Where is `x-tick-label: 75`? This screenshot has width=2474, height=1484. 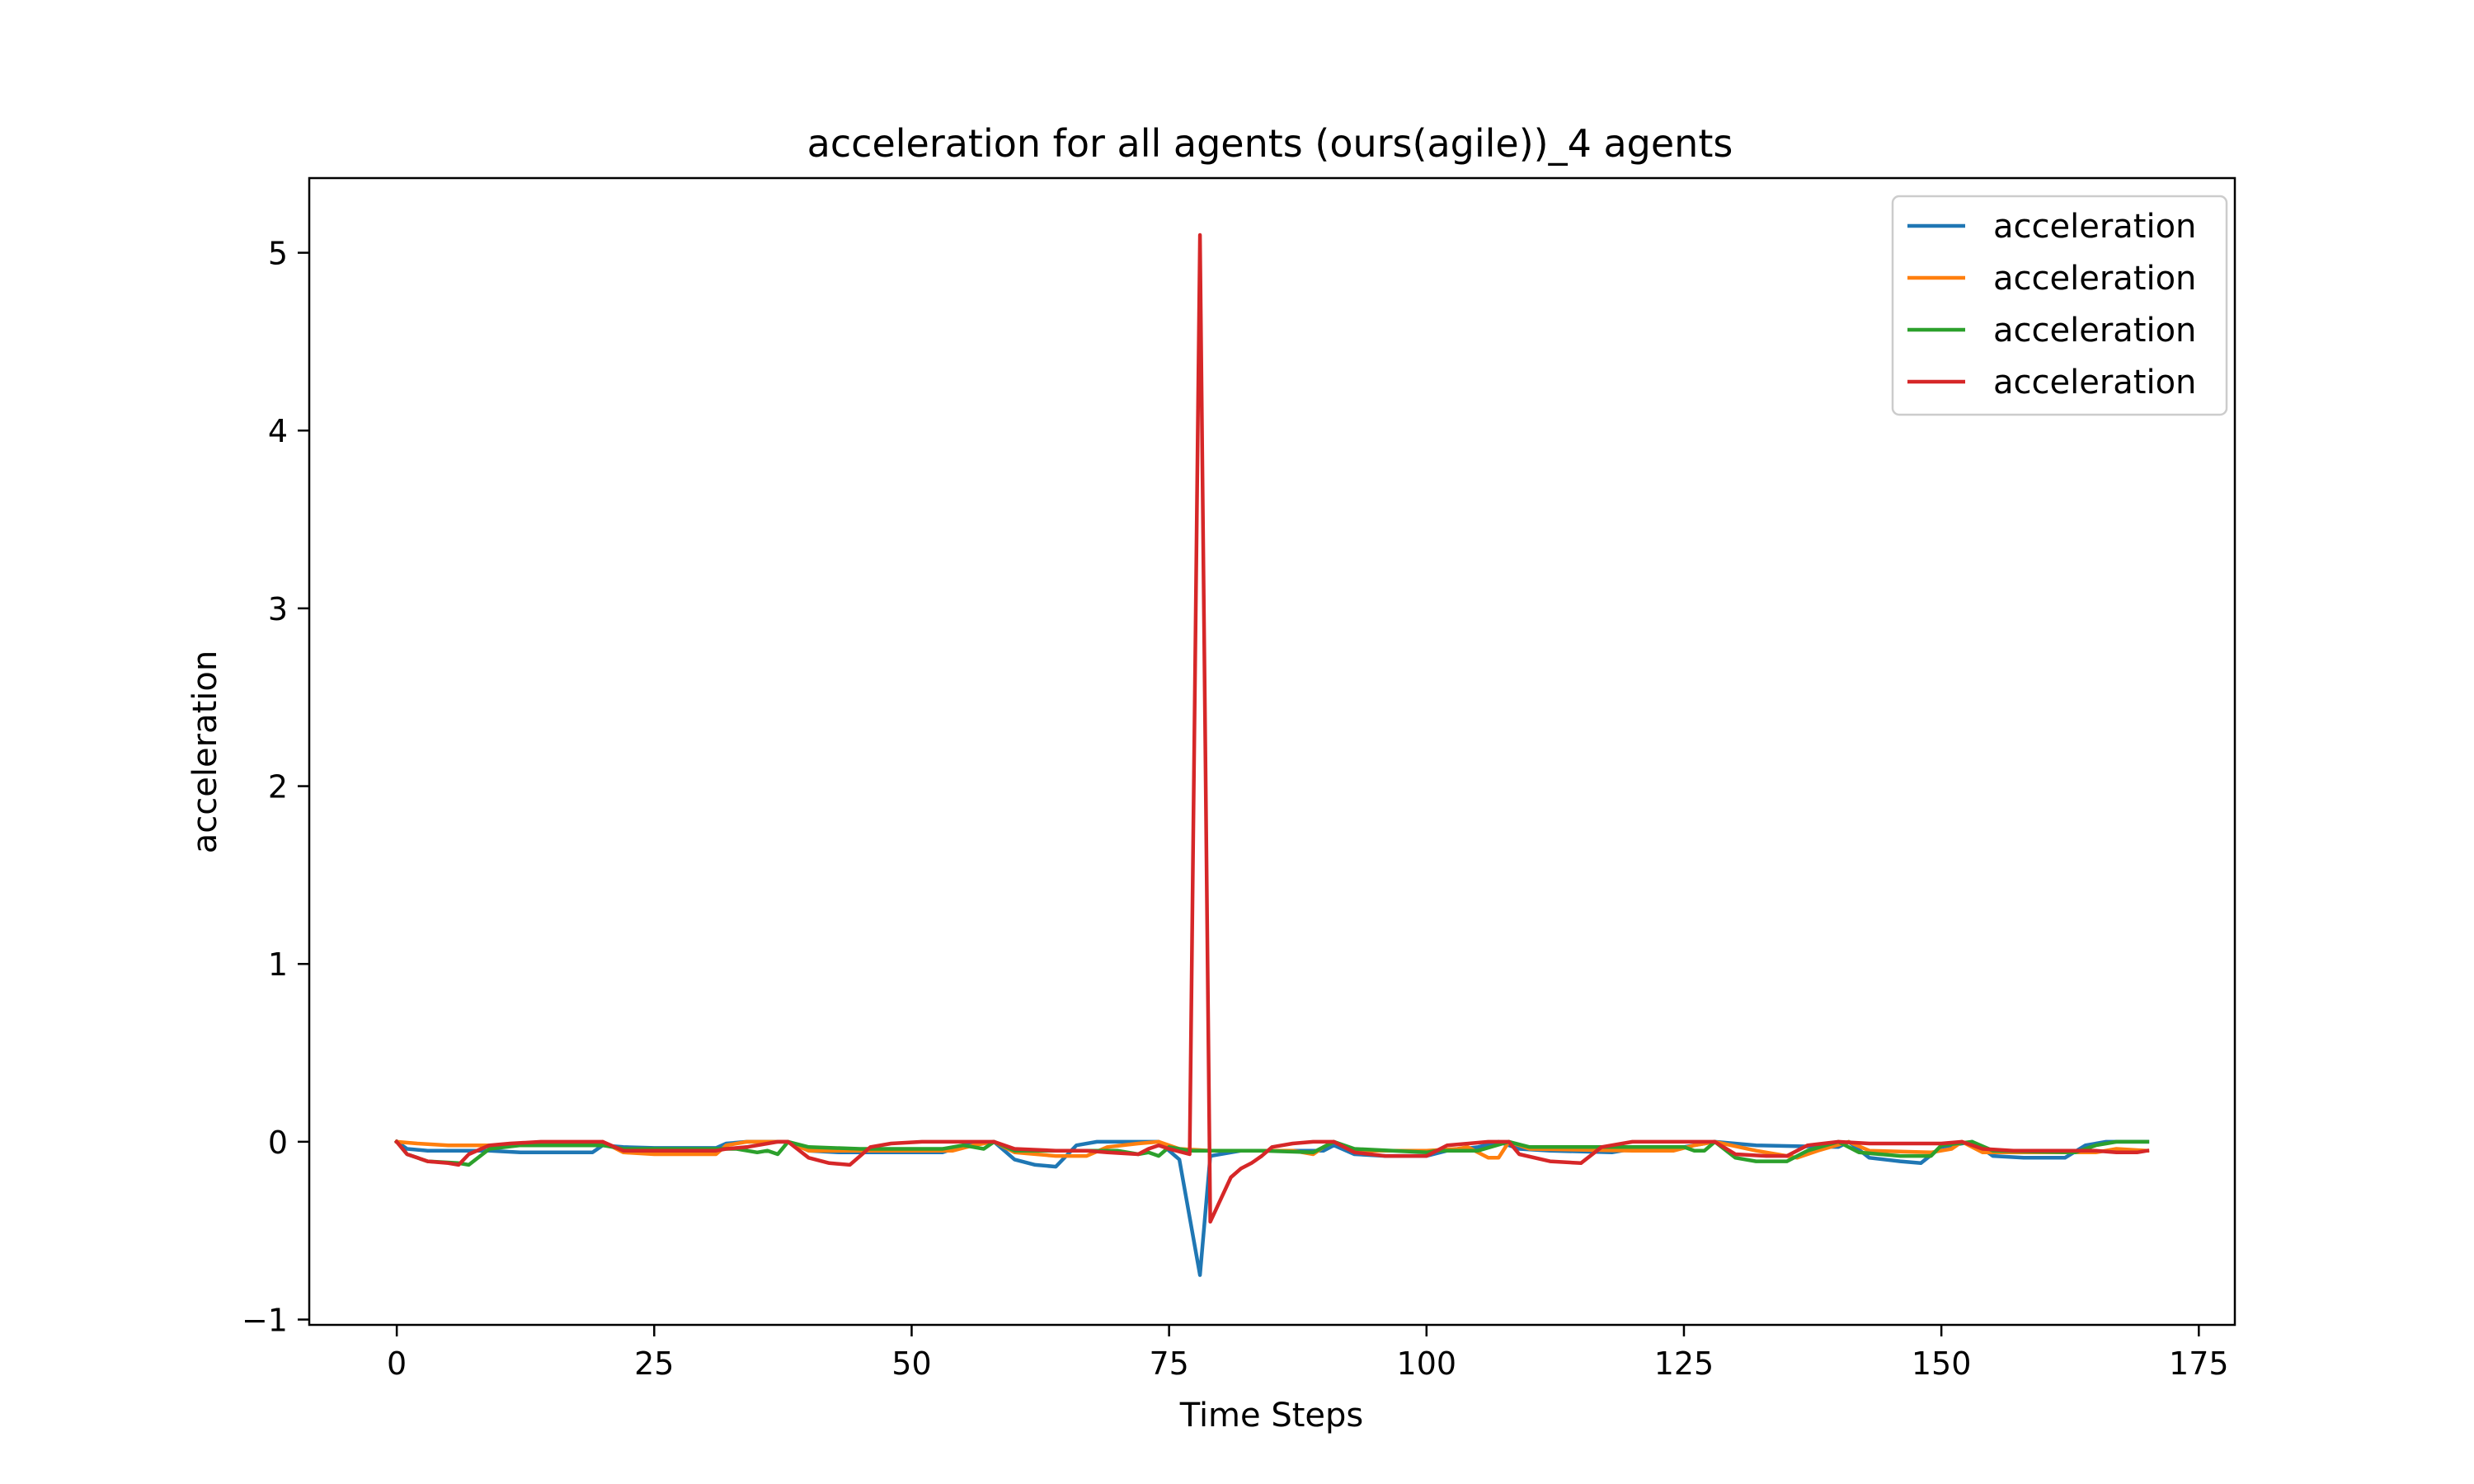
x-tick-label: 75 is located at coordinates (1168, 1363).